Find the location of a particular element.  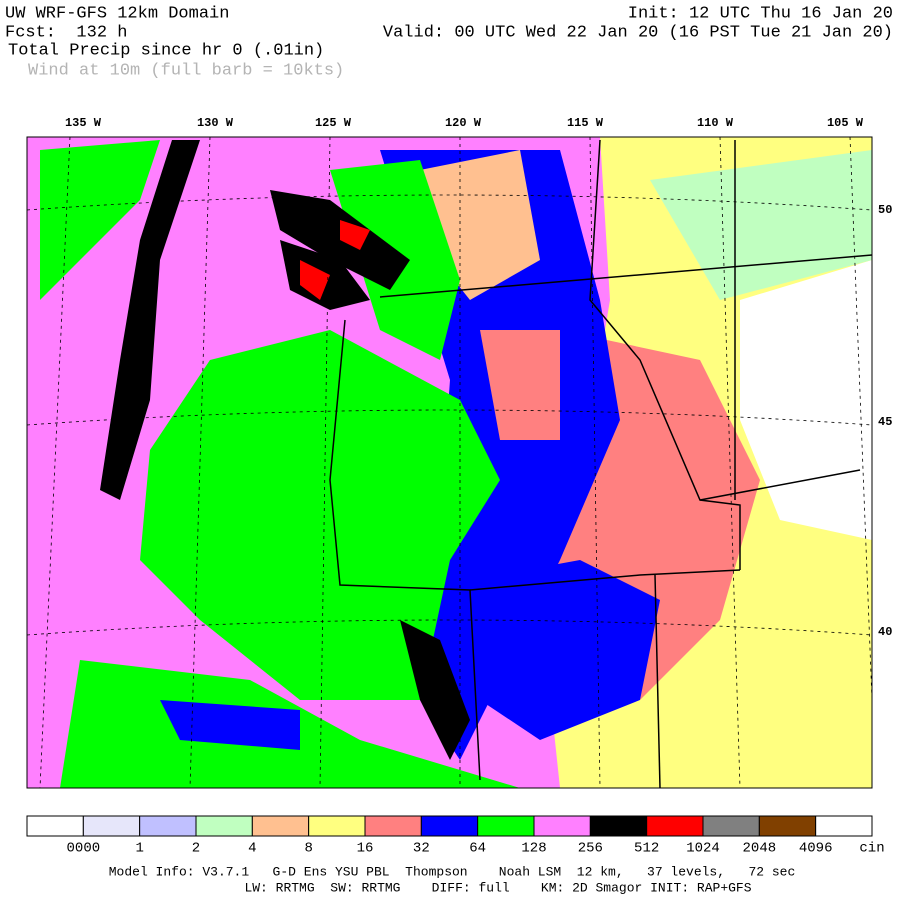

latitude-labels: 50 45 40 is located at coordinates (885, 421).